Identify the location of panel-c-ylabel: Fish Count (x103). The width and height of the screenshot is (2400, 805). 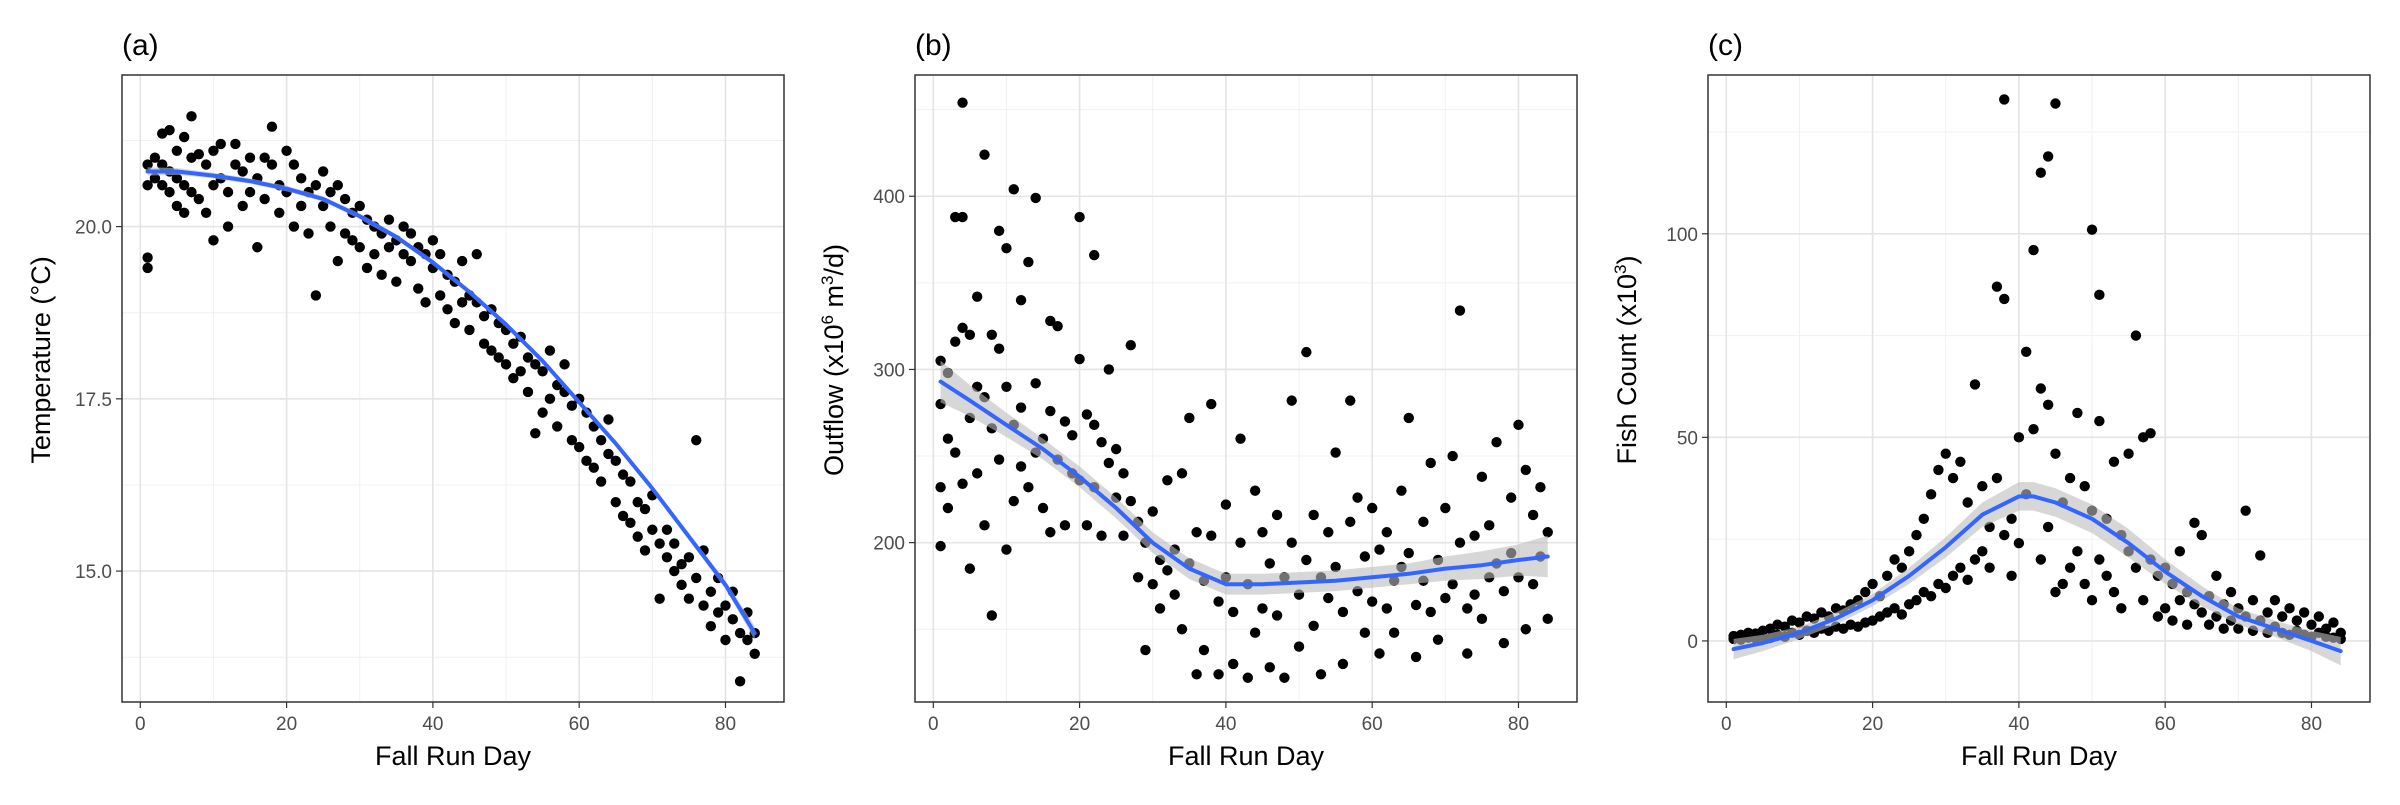
(1626, 359).